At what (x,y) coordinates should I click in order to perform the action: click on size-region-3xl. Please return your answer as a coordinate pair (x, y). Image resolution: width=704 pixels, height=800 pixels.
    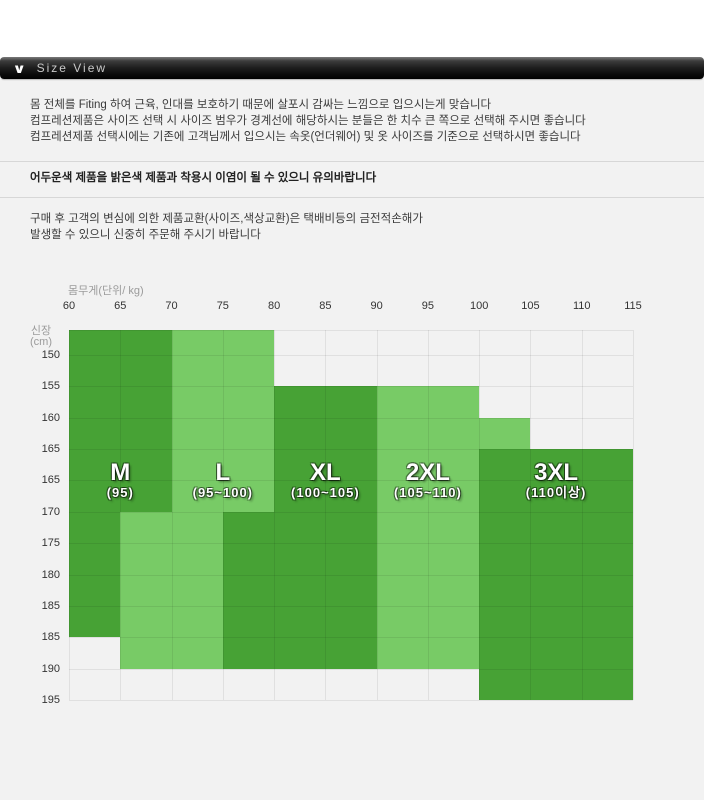
    Looking at the image, I should click on (556, 574).